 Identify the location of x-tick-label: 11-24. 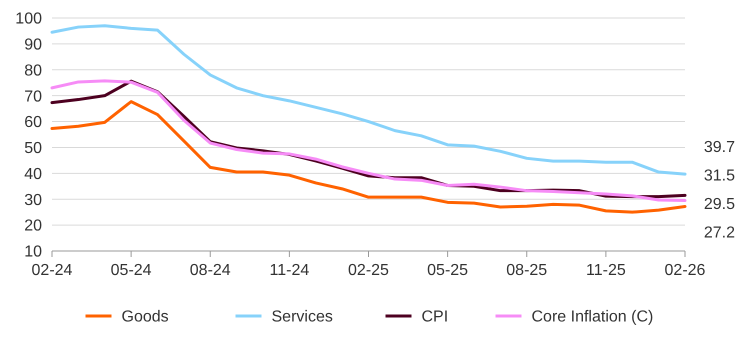
(290, 270).